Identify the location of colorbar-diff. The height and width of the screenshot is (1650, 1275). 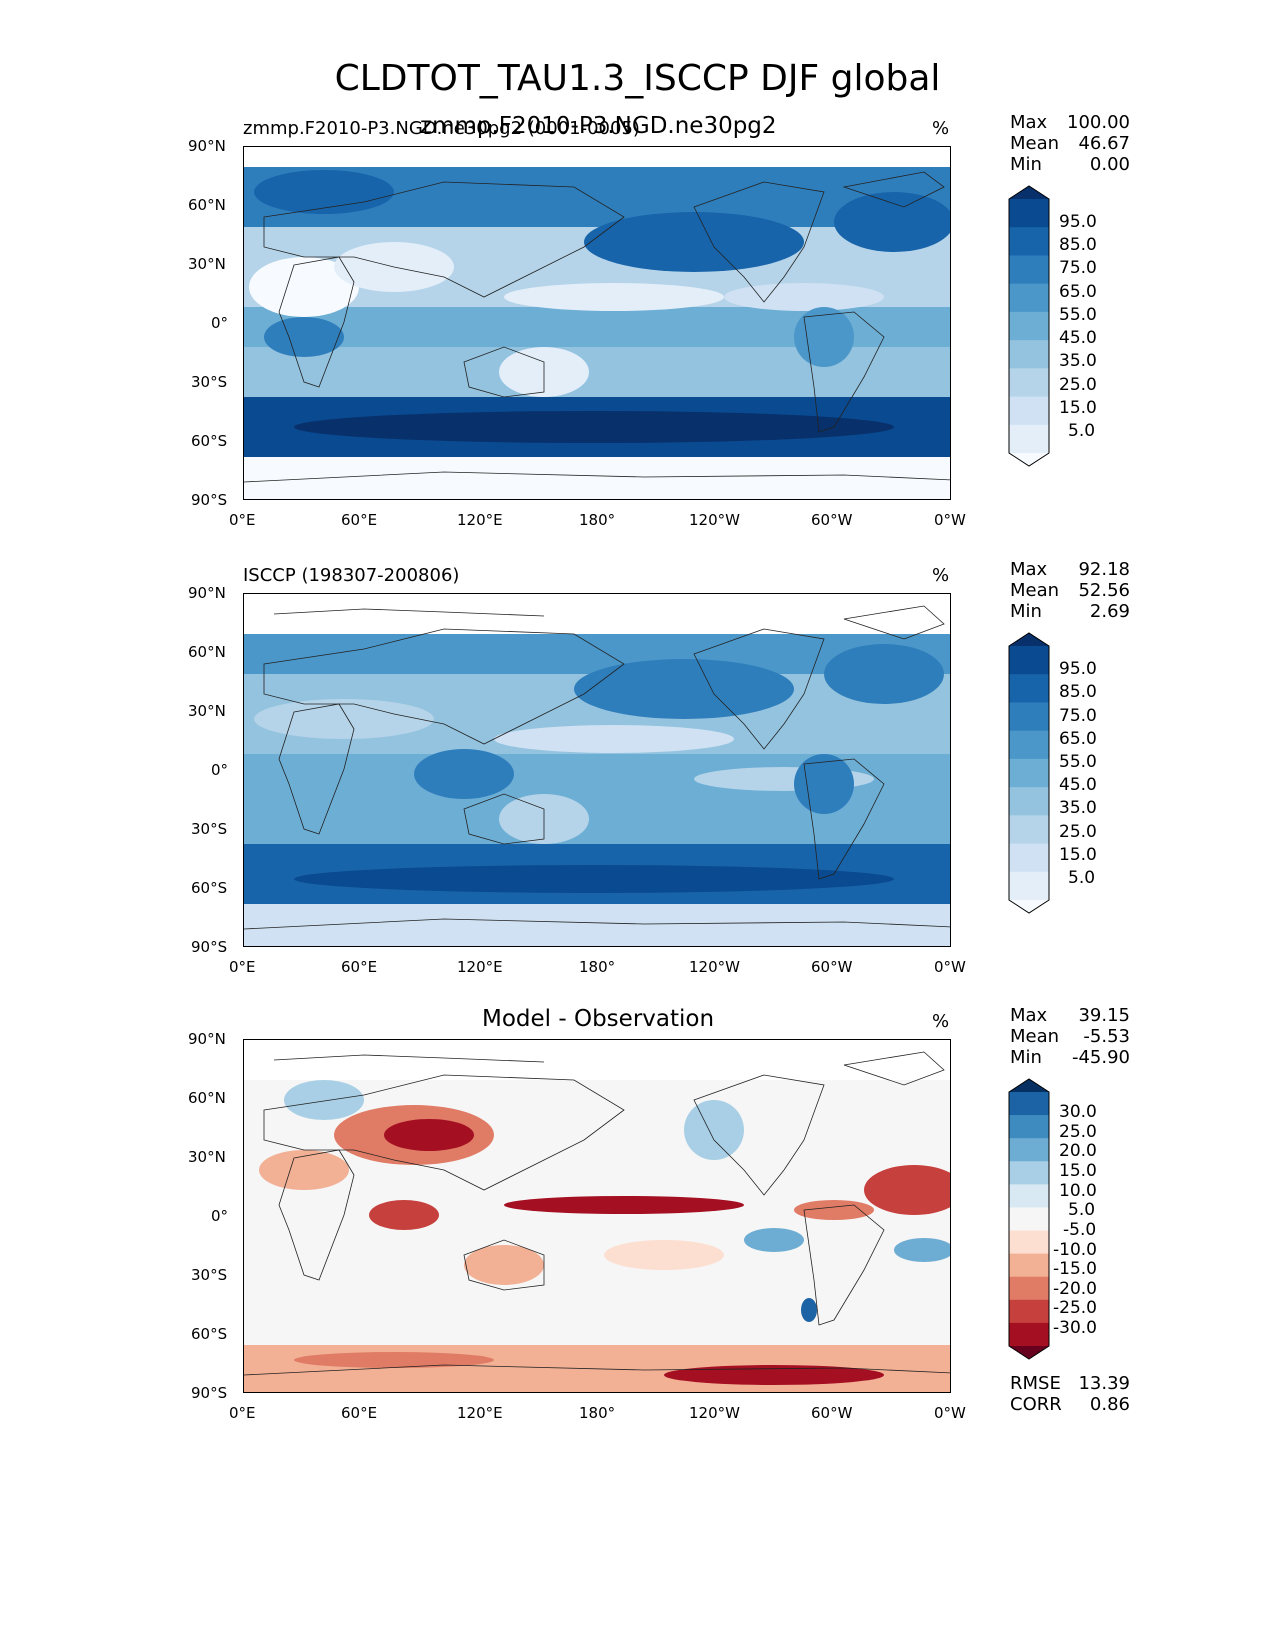
(1029, 1219).